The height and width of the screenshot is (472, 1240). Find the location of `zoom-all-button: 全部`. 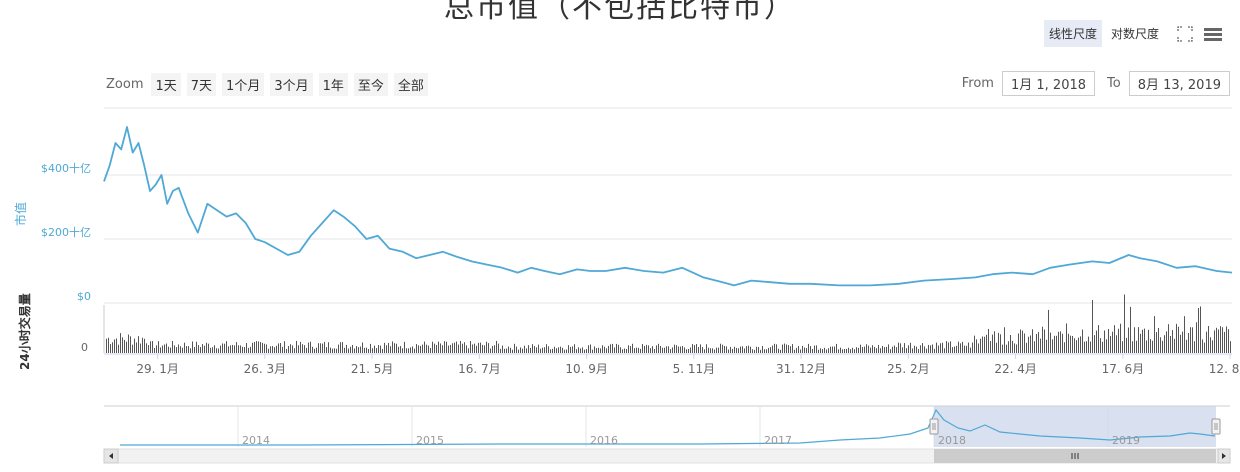

zoom-all-button: 全部 is located at coordinates (410, 84).